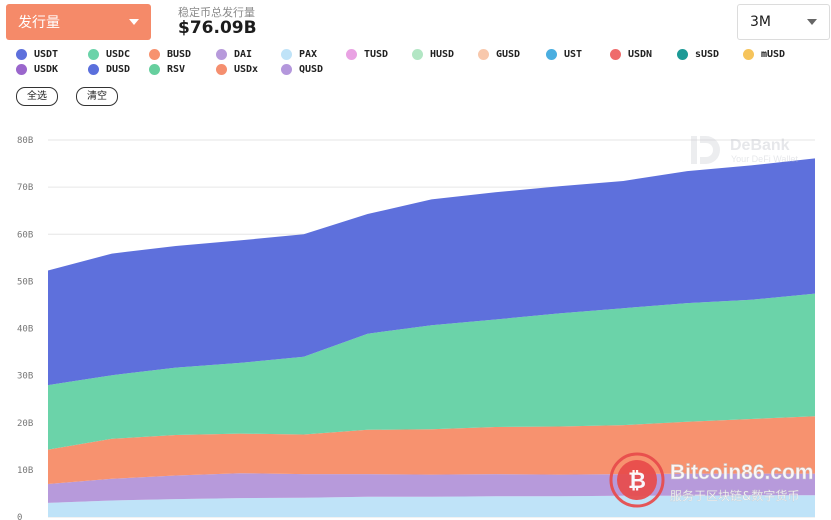  Describe the element at coordinates (760, 22) in the screenshot. I see `time-range-label: 3M` at that location.